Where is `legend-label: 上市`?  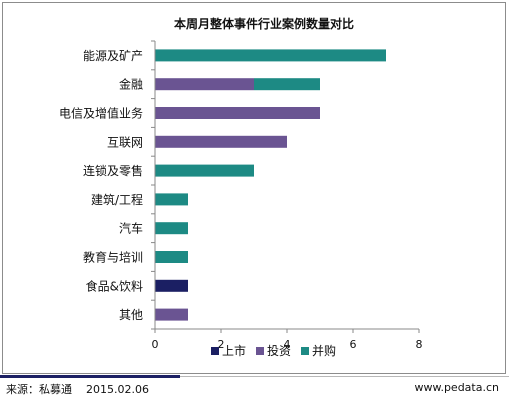 legend-label: 上市 is located at coordinates (234, 350).